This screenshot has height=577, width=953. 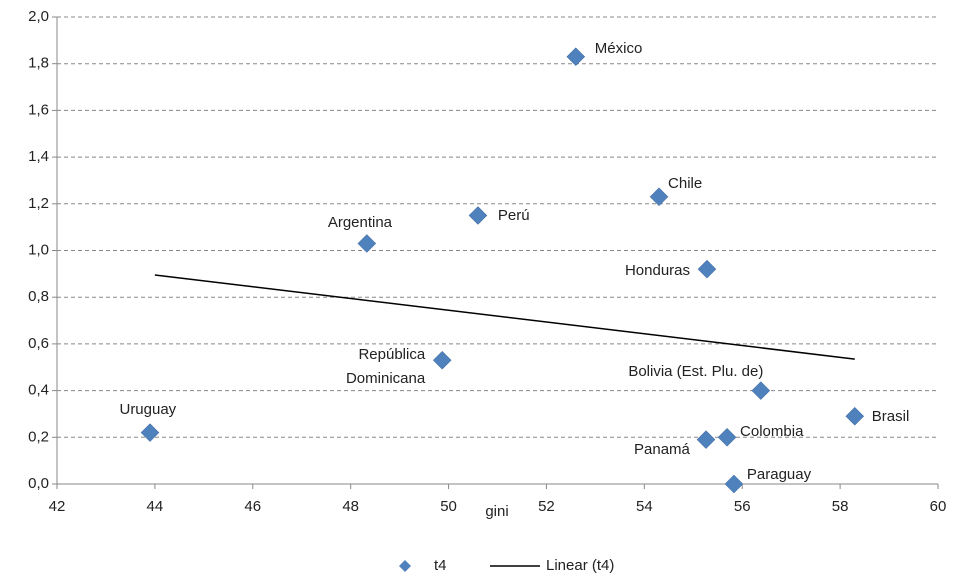 What do you see at coordinates (38, 109) in the screenshot?
I see `y-tick-label: 1,6` at bounding box center [38, 109].